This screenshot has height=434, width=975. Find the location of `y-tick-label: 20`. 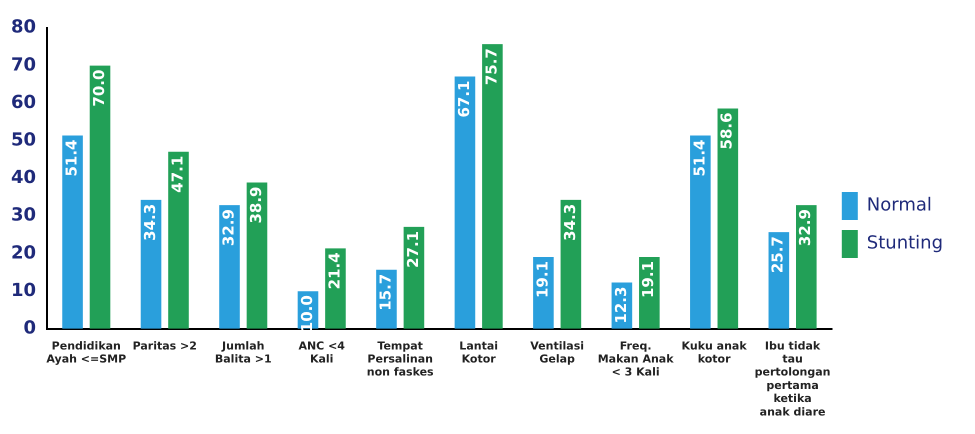

y-tick-label: 20 is located at coordinates (23, 253).